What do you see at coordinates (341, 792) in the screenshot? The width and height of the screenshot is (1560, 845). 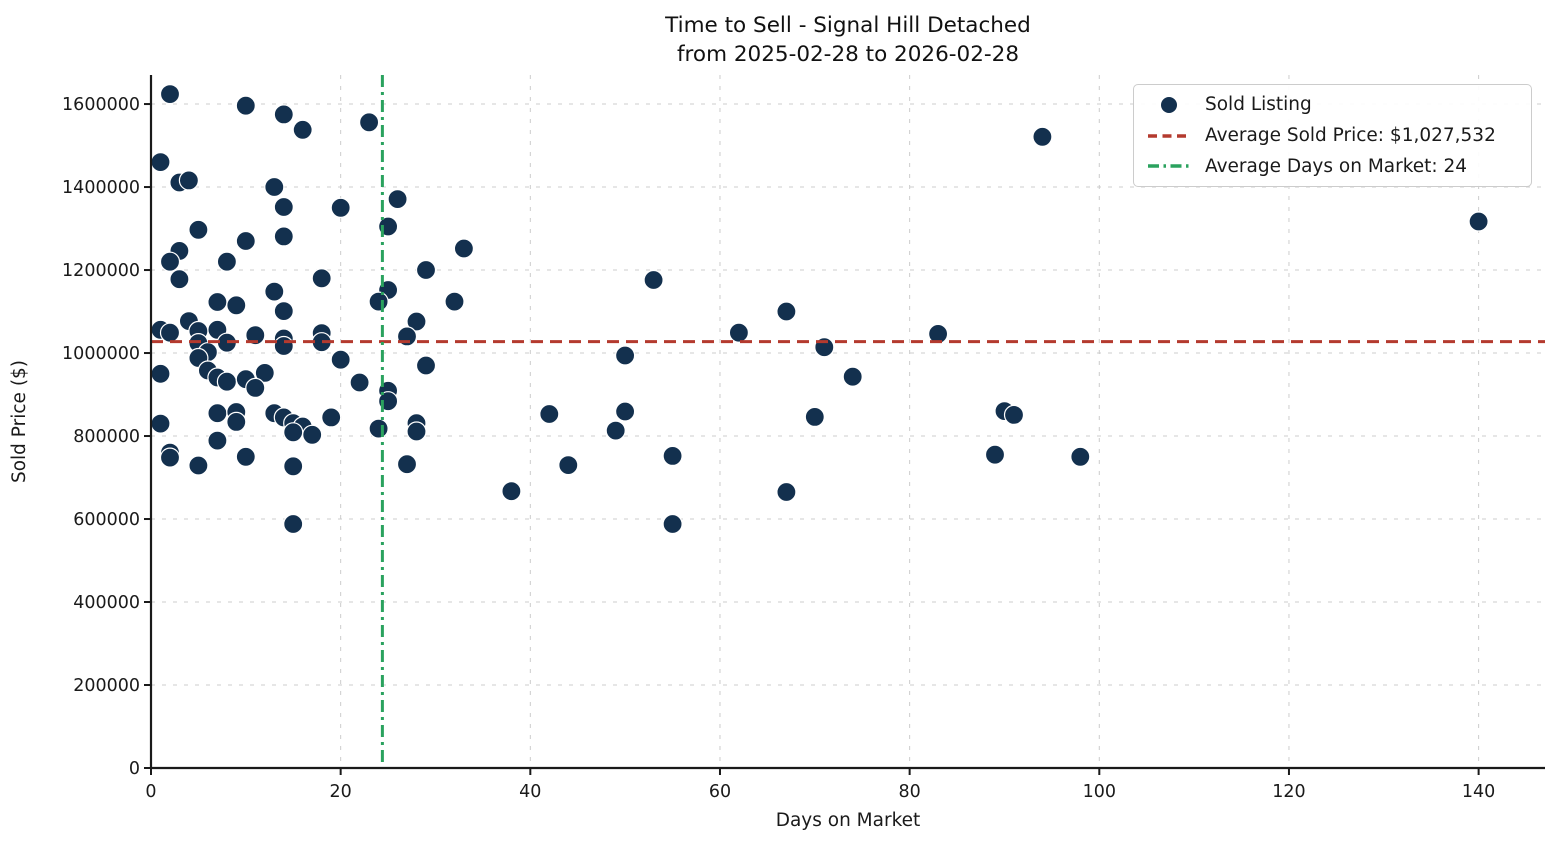 I see `x-tick-label: 20` at bounding box center [341, 792].